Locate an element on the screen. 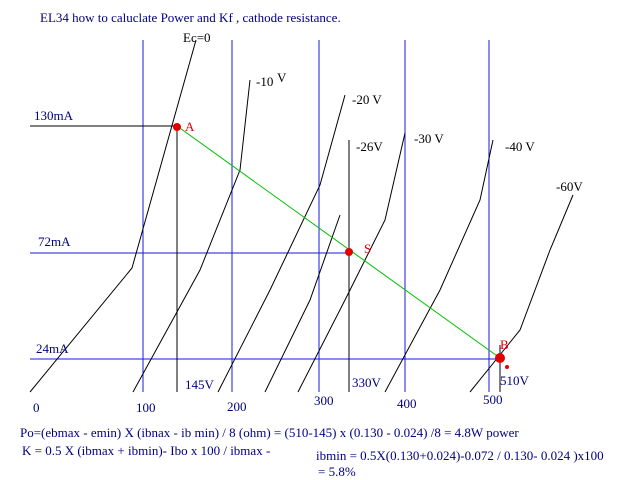  point-label: S is located at coordinates (367, 248).